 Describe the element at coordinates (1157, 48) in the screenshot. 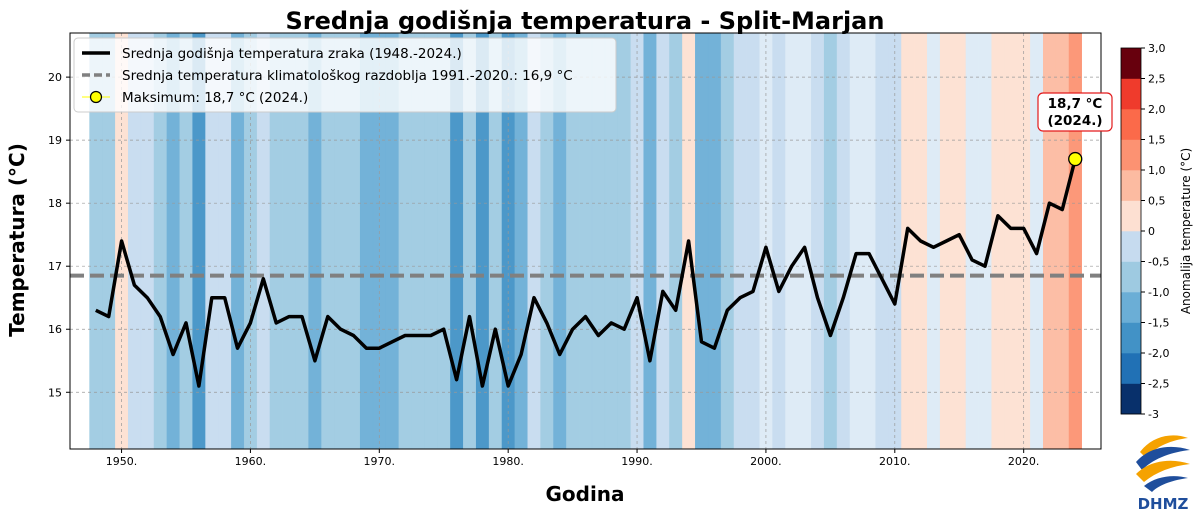

I see `colorbar-tick-label: 3,0` at that location.